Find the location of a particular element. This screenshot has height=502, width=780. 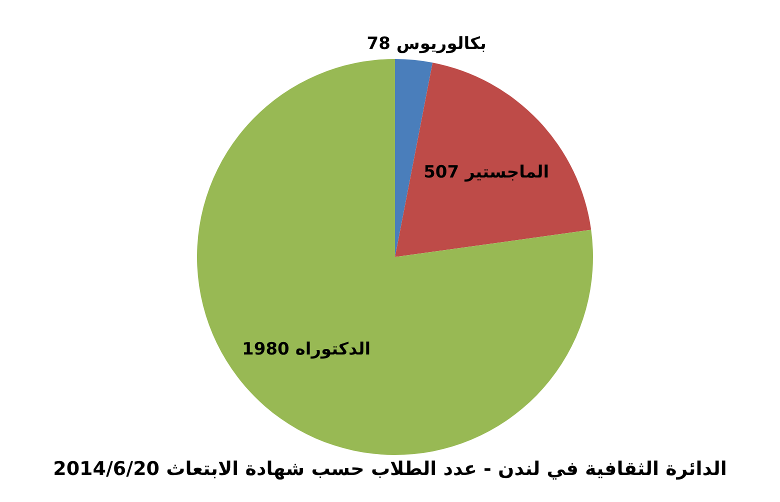

data-label: 78 is located at coordinates (378, 44).